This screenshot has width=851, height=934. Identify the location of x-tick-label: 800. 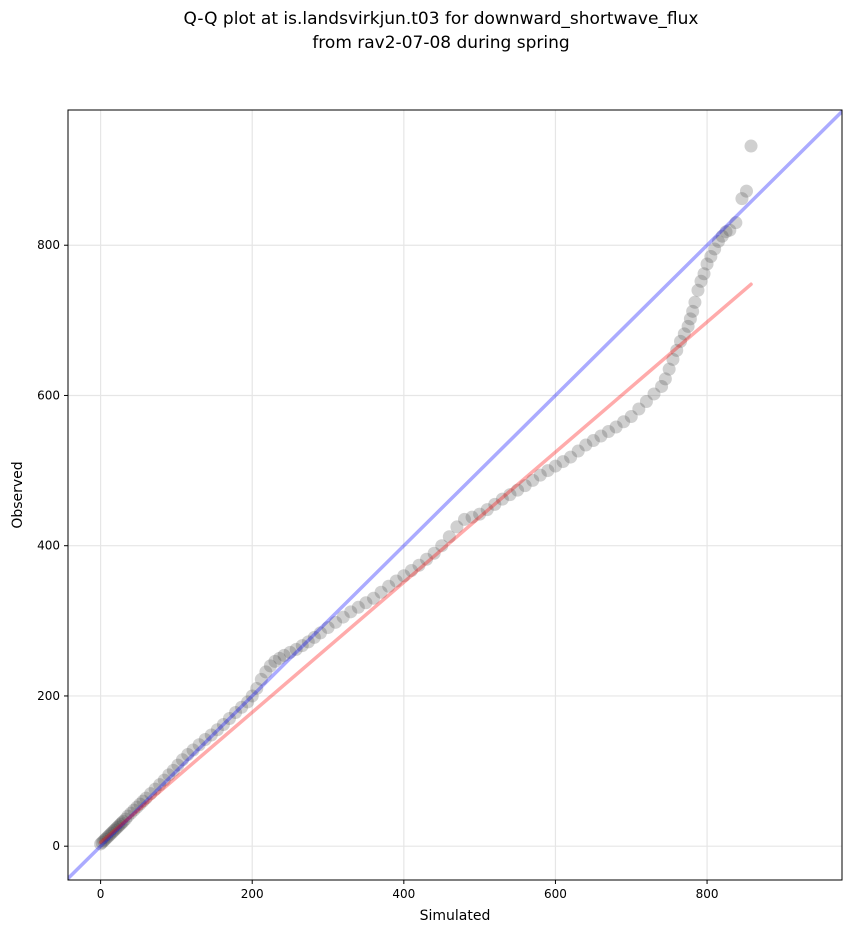
(707, 894).